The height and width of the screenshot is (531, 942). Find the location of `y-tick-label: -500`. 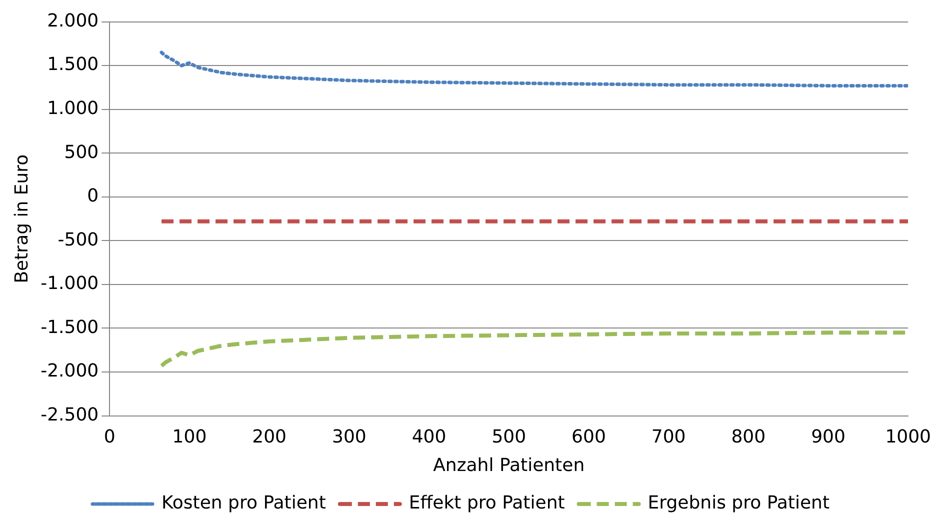

y-tick-label: -500 is located at coordinates (78, 239).